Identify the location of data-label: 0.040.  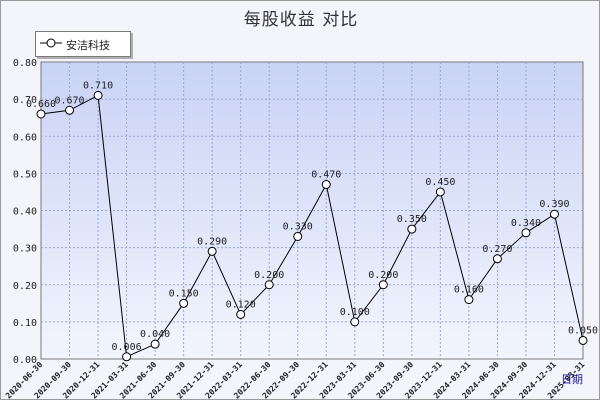
(155, 334).